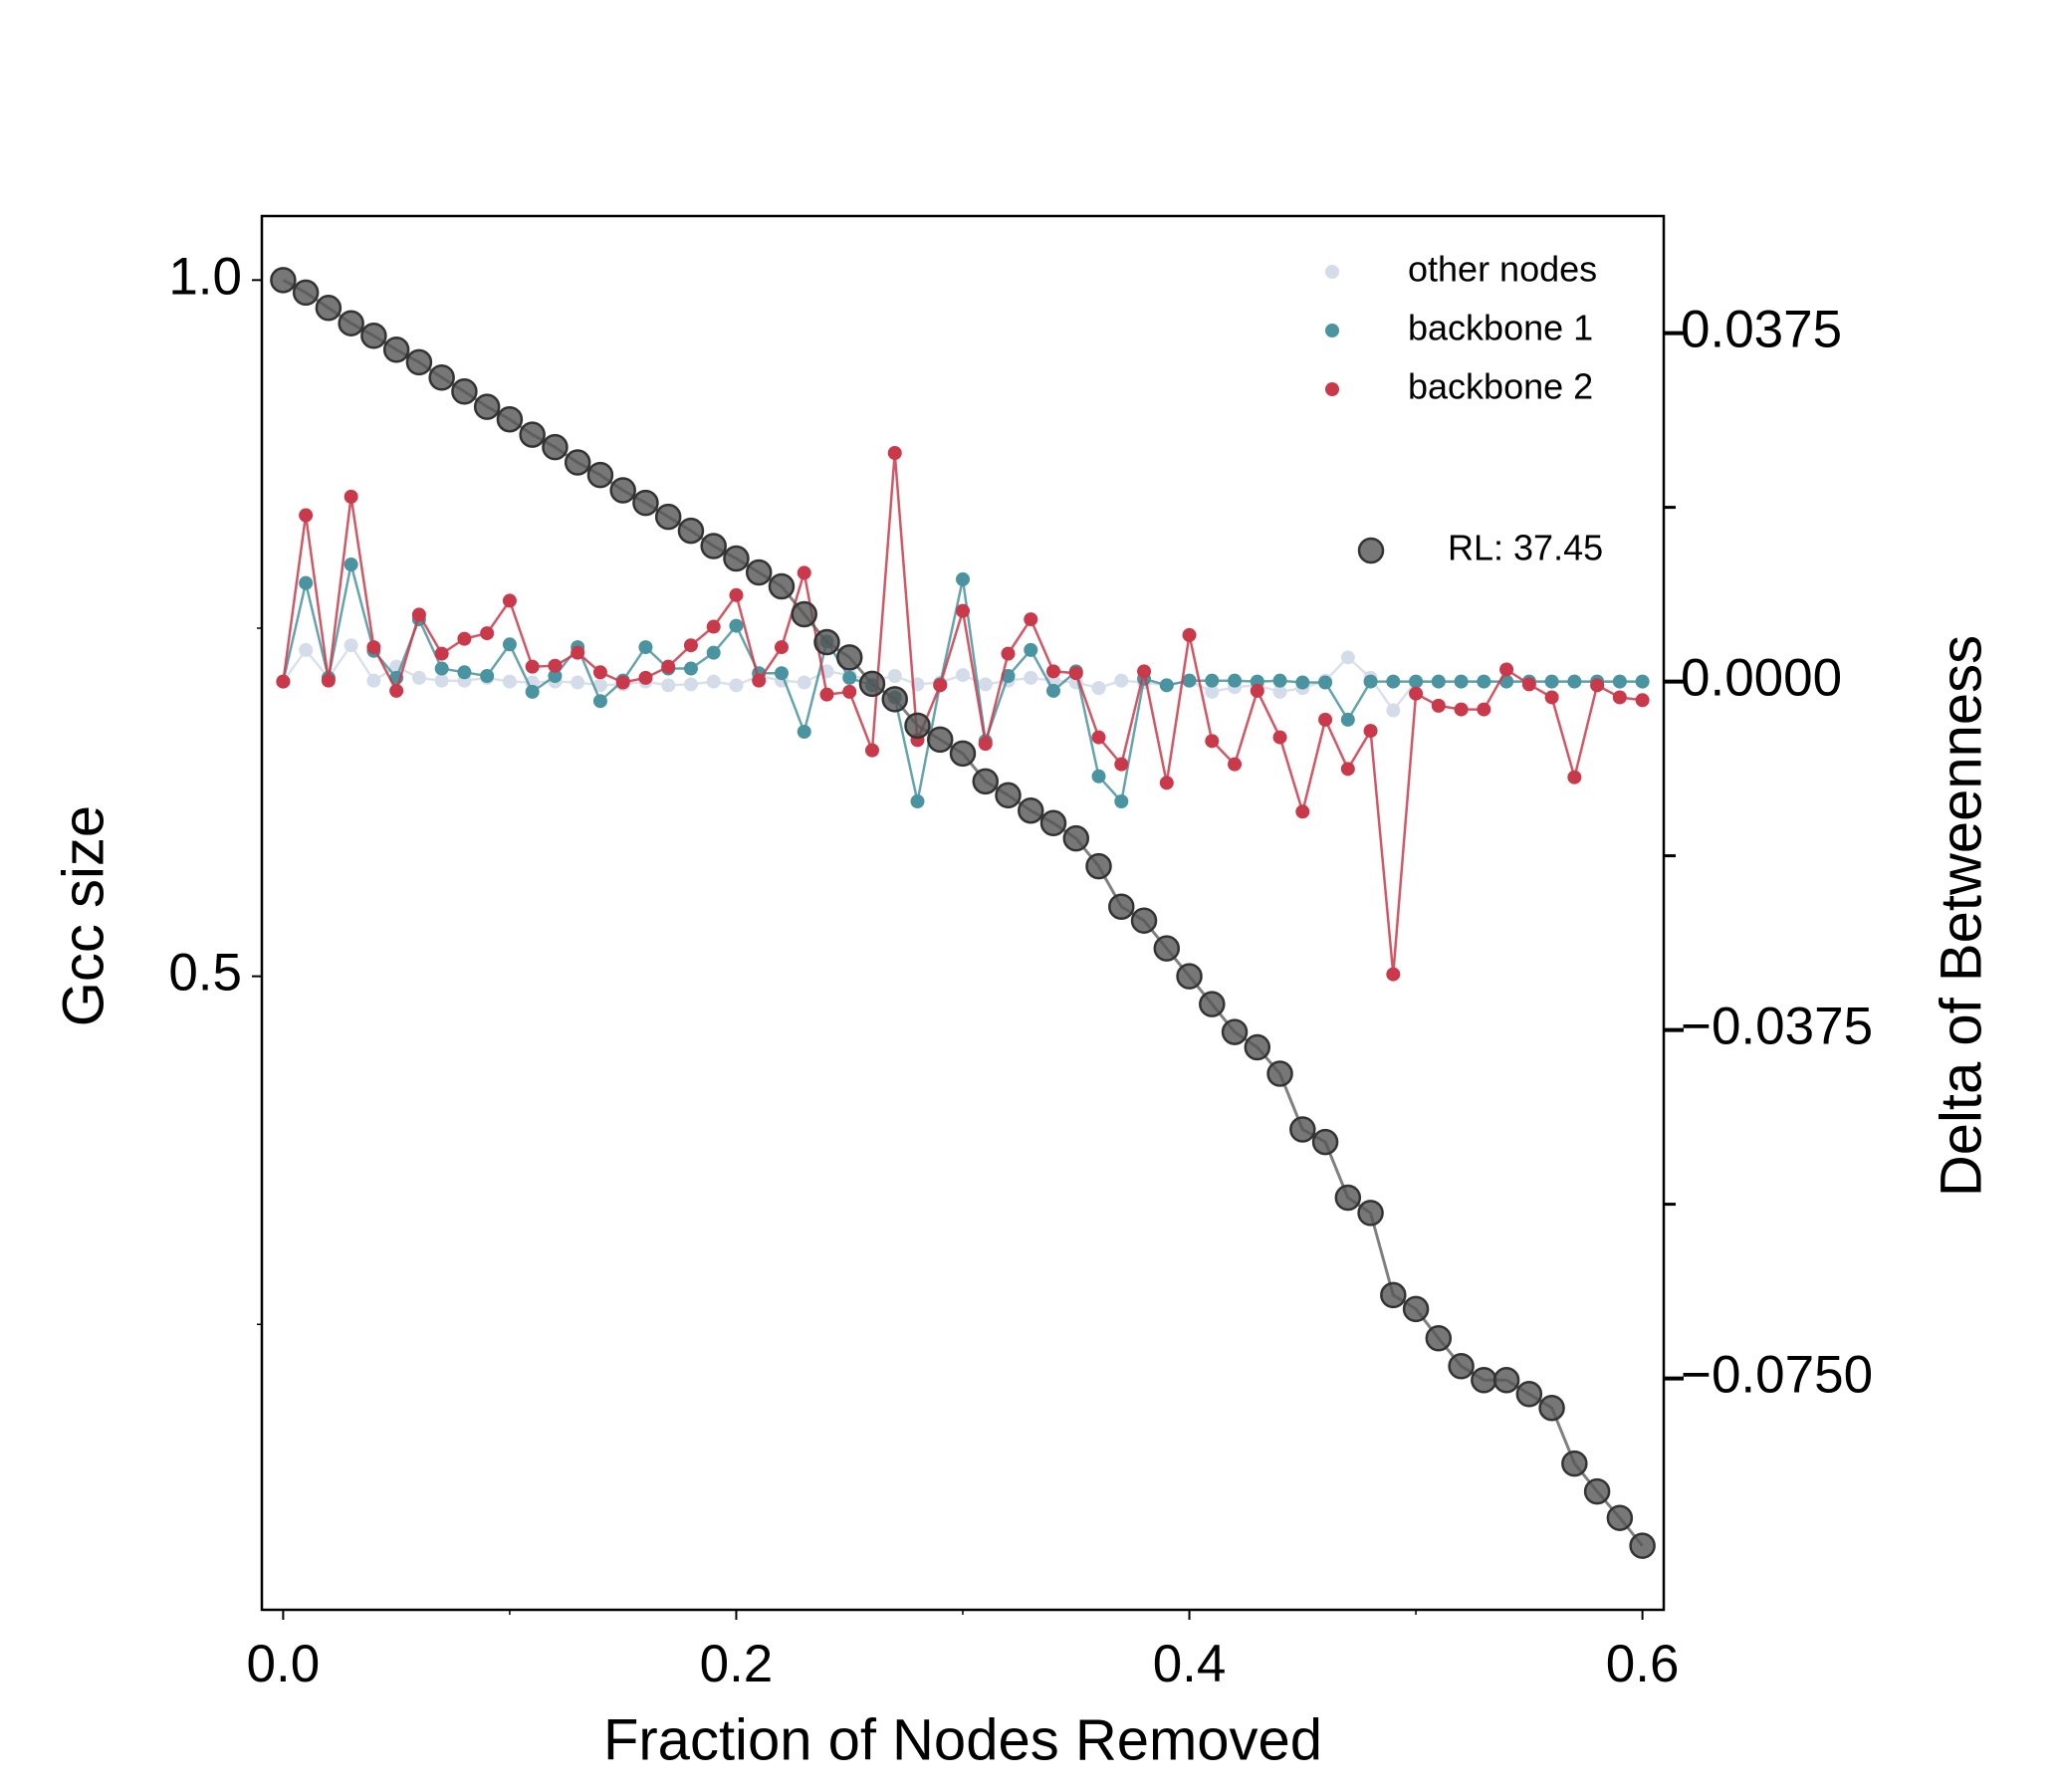  What do you see at coordinates (1500, 328) in the screenshot?
I see `legend-label: backbone 1` at bounding box center [1500, 328].